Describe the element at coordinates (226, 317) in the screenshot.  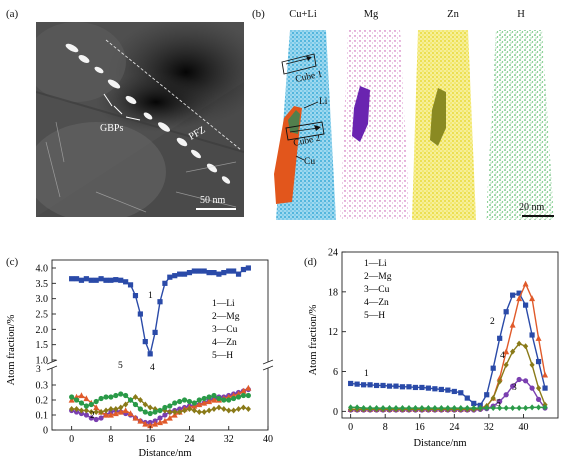
I see `chart-c-legend-item: 2—Mg` at that location.